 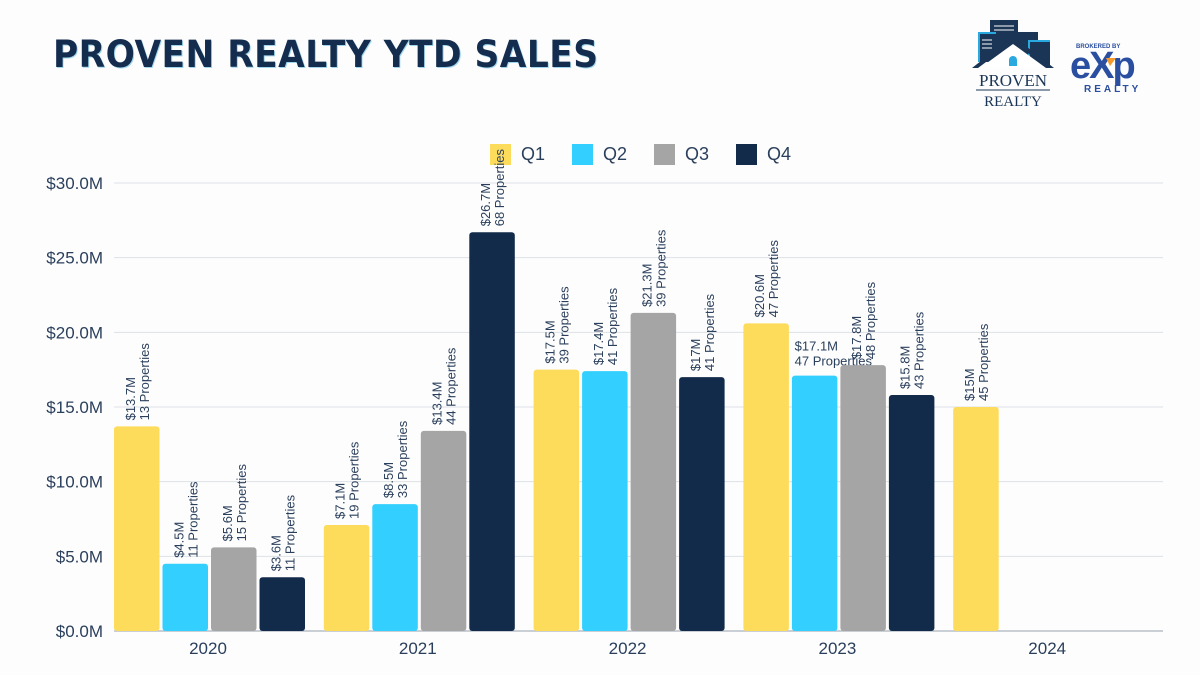 I want to click on data-label-properties: 45 Properties, so click(x=983, y=362).